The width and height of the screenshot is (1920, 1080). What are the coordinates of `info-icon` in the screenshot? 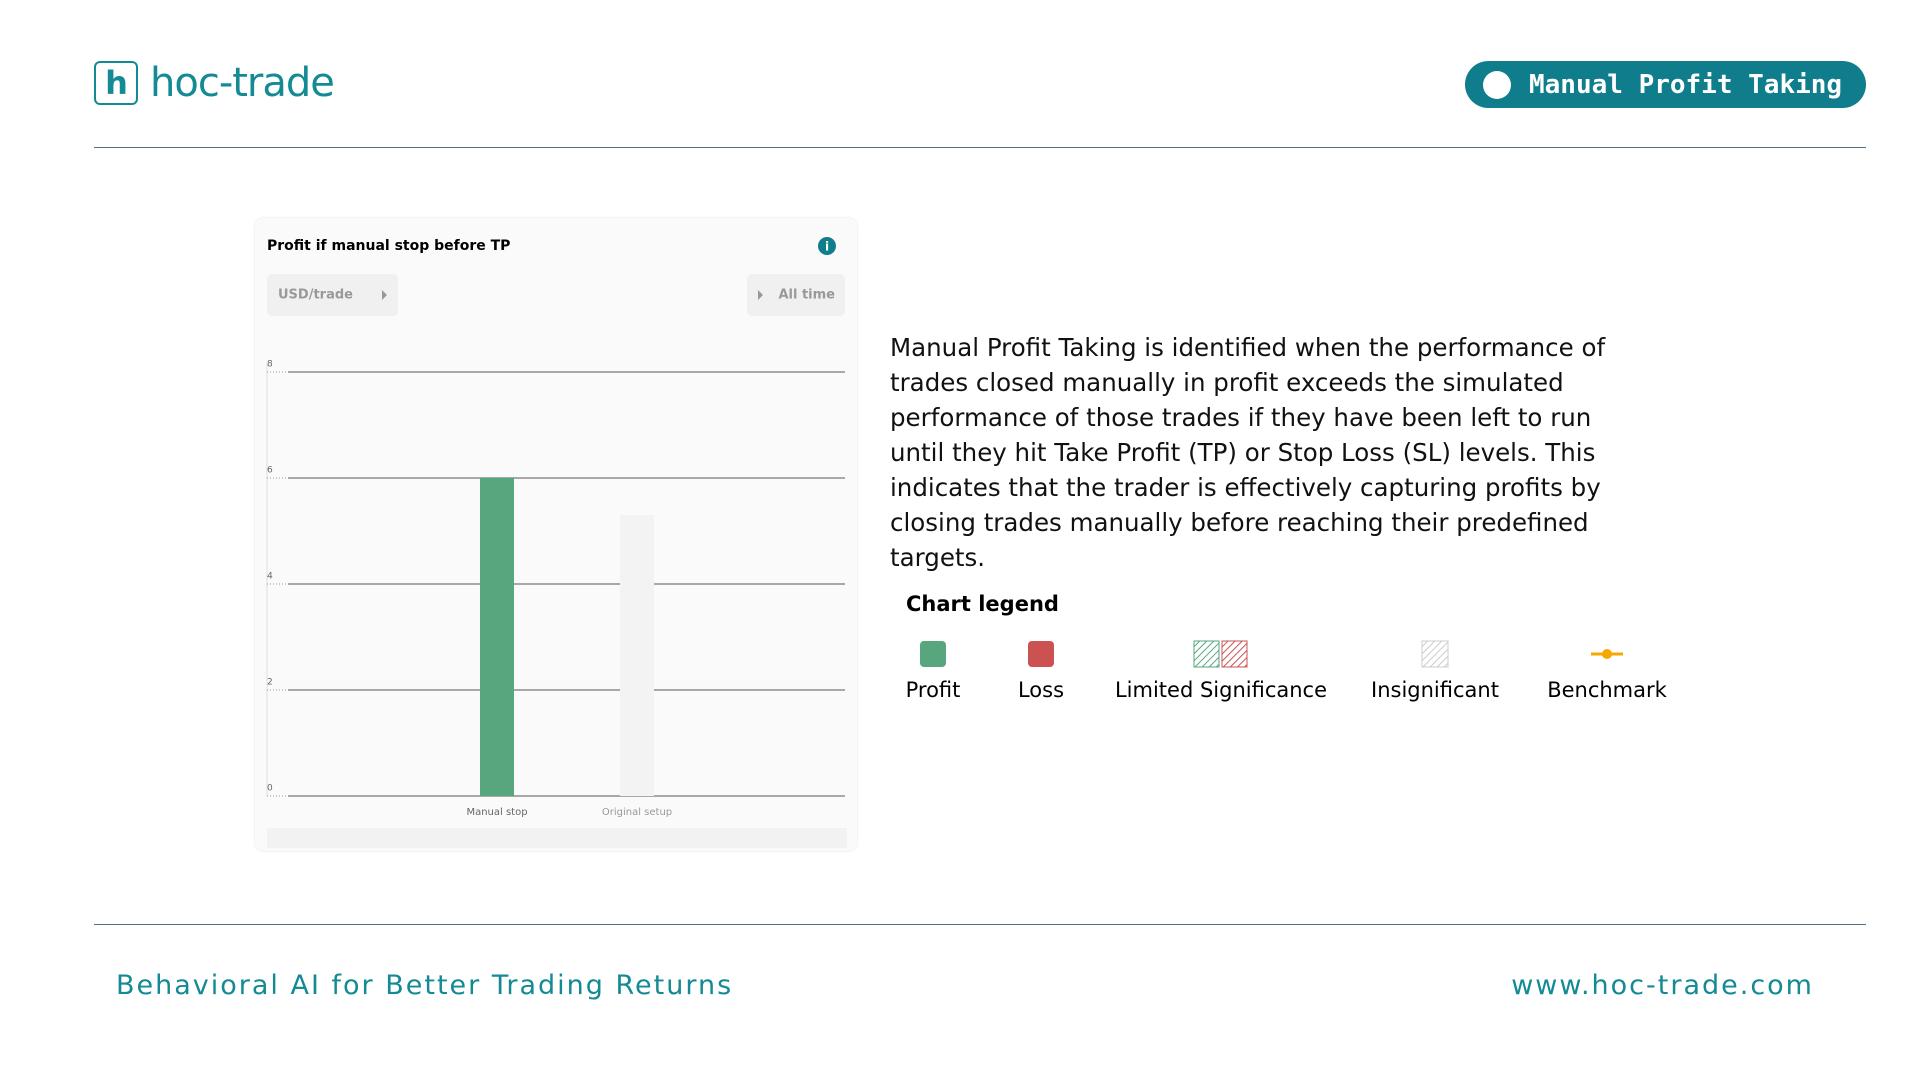 It's located at (827, 246).